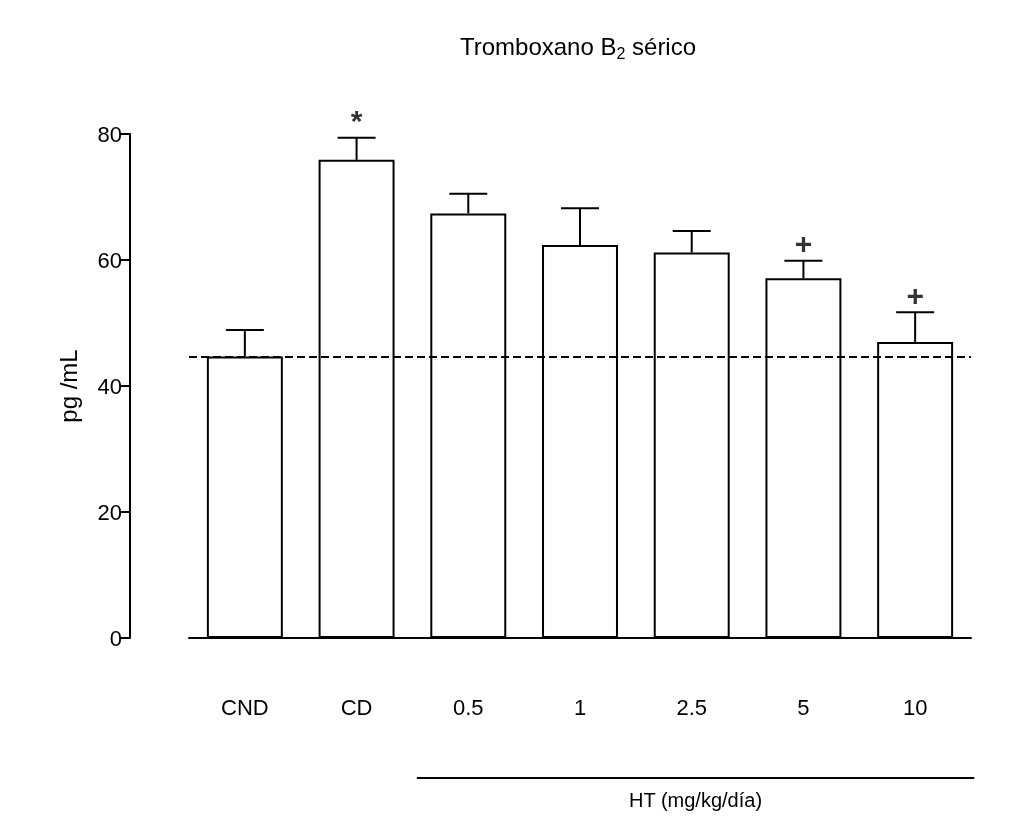 The width and height of the screenshot is (1032, 828). What do you see at coordinates (580, 707) in the screenshot?
I see `x-tick-label: 1` at bounding box center [580, 707].